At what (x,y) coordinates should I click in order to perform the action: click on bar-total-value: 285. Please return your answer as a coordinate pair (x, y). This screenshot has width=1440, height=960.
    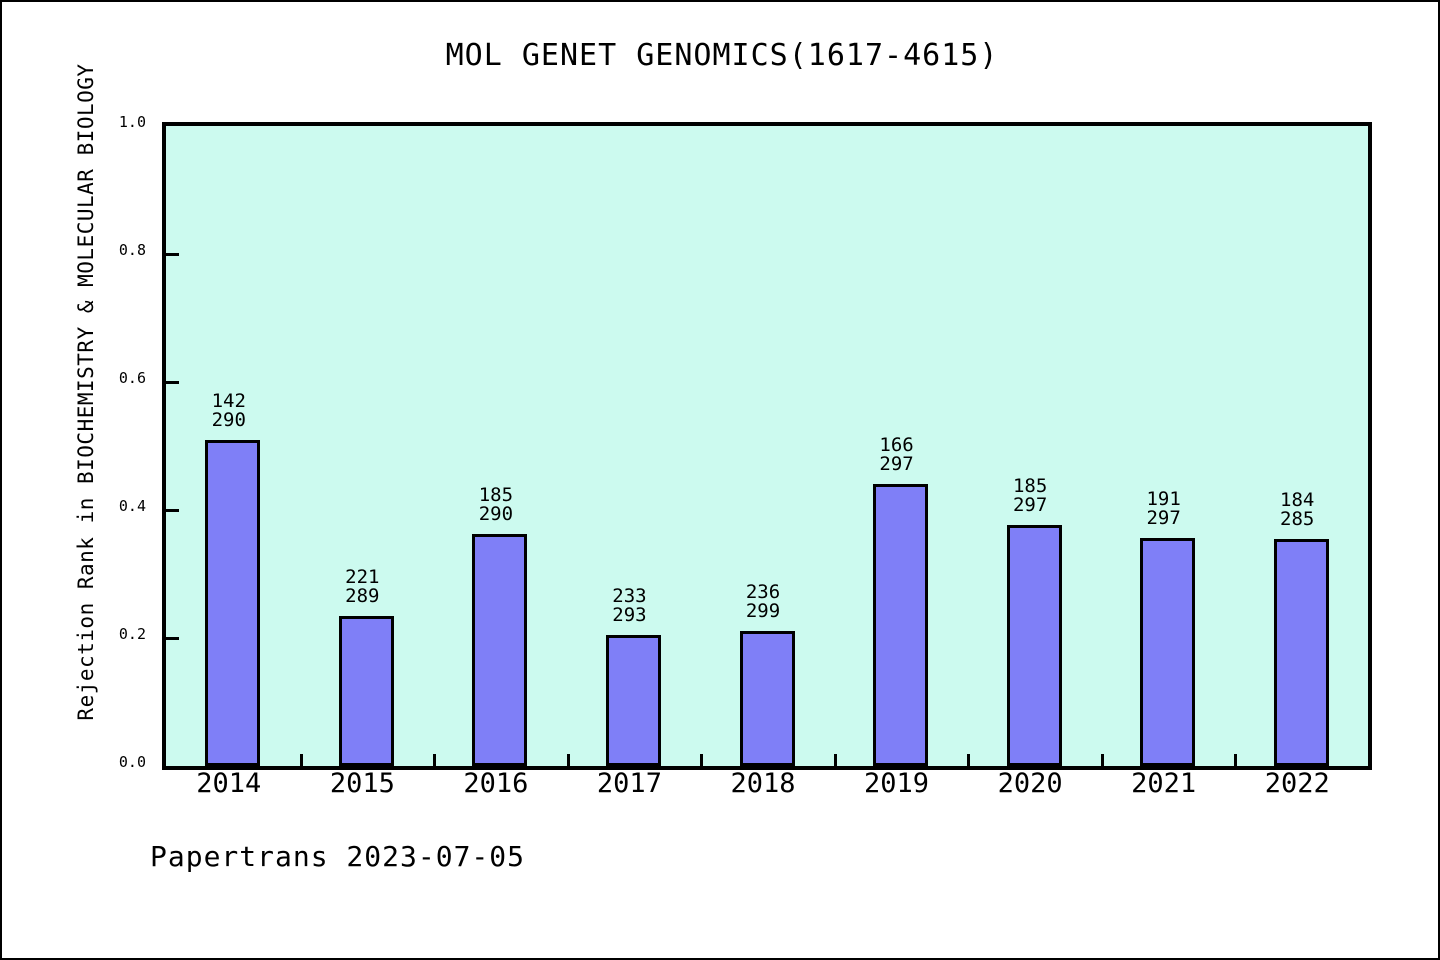
    Looking at the image, I should click on (1297, 519).